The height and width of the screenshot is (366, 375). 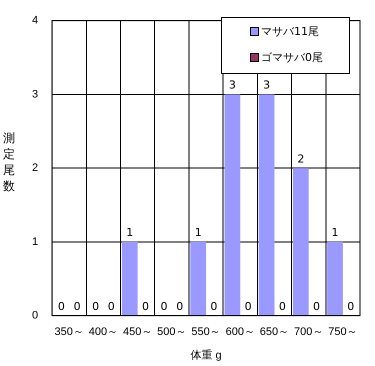 I want to click on x-tick-label: 450～, so click(x=137, y=332).